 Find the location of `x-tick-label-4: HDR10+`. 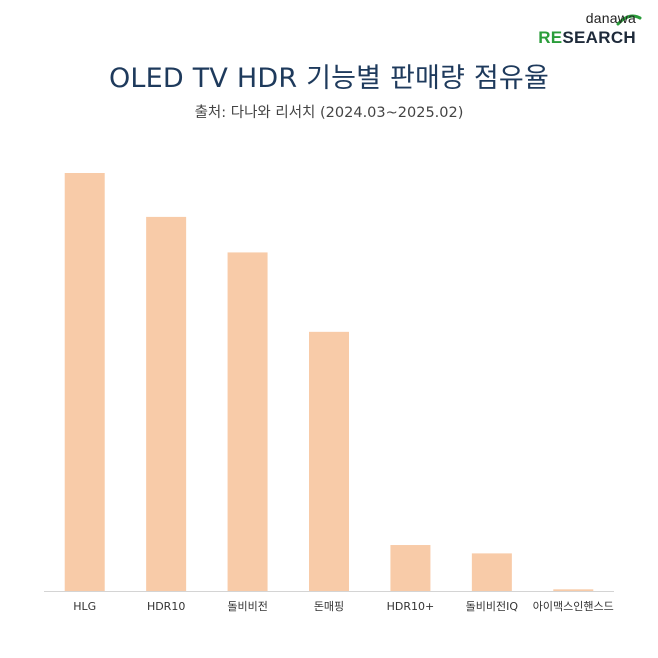

x-tick-label-4: HDR10+ is located at coordinates (411, 606).